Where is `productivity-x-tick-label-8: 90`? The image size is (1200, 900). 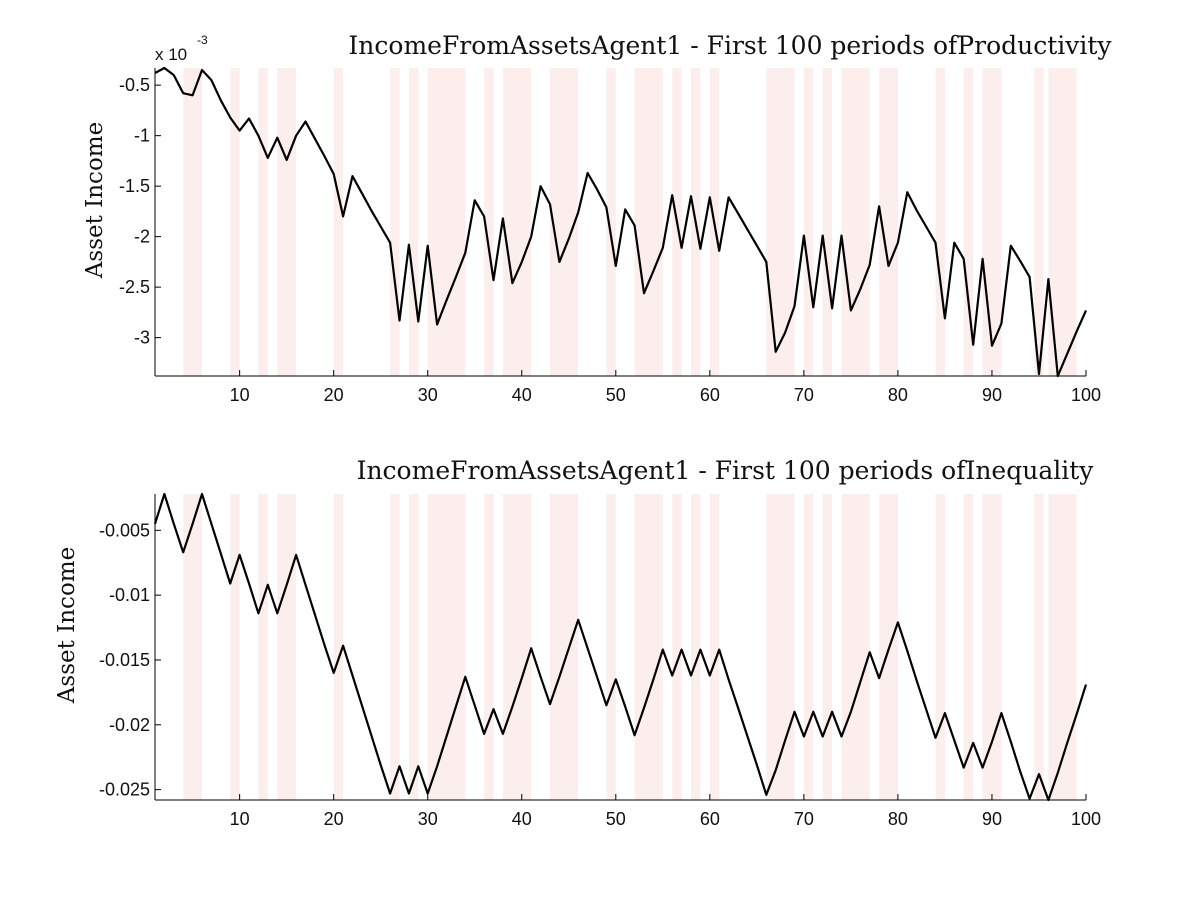
productivity-x-tick-label-8: 90 is located at coordinates (992, 395).